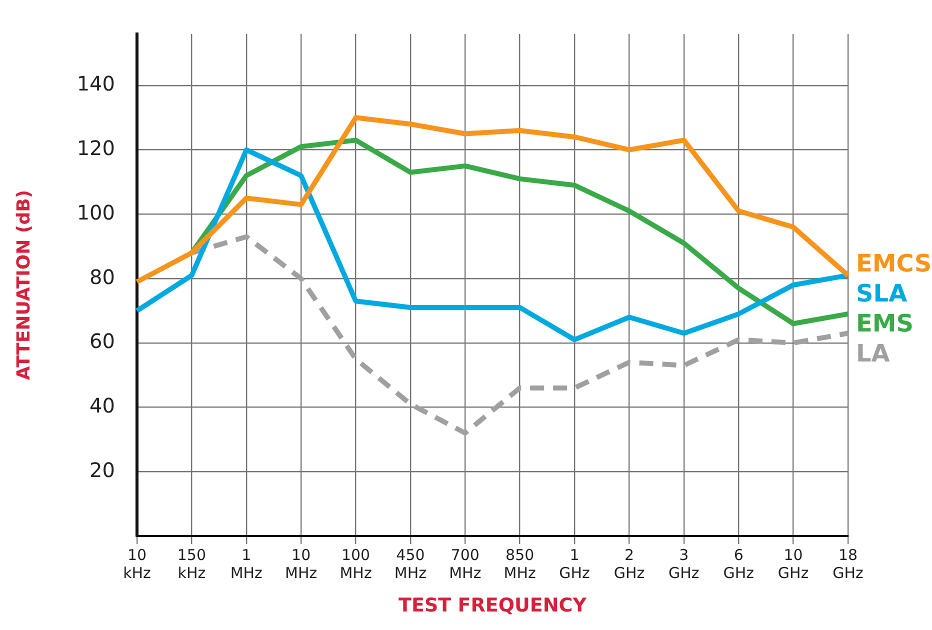  Describe the element at coordinates (885, 324) in the screenshot. I see `series-label: EMS` at that location.